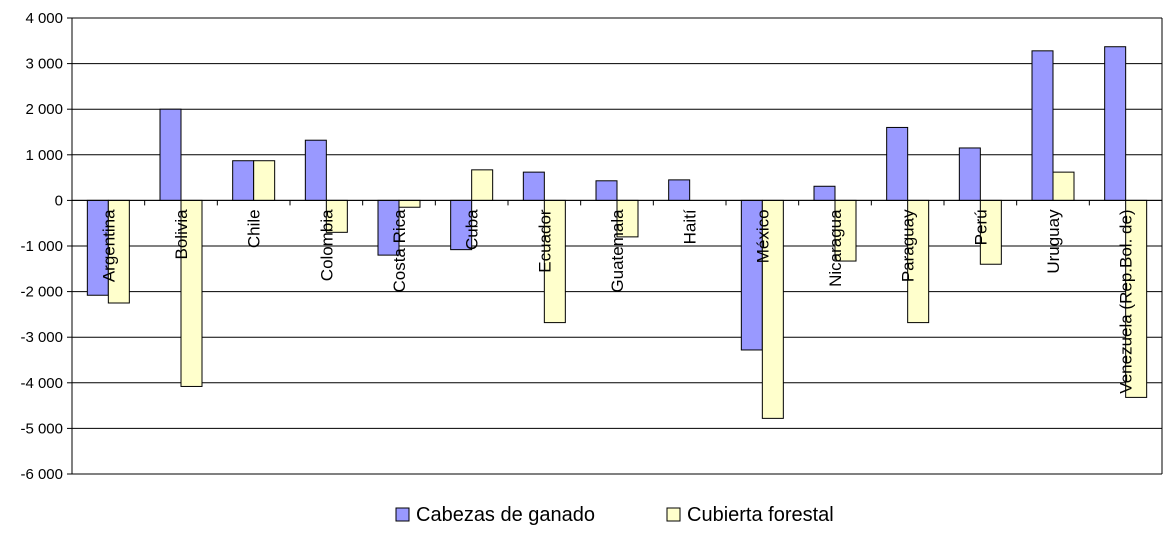 This screenshot has width=1167, height=536. I want to click on legend: Cabezas de ganado Cubierta forestal, so click(614, 515).